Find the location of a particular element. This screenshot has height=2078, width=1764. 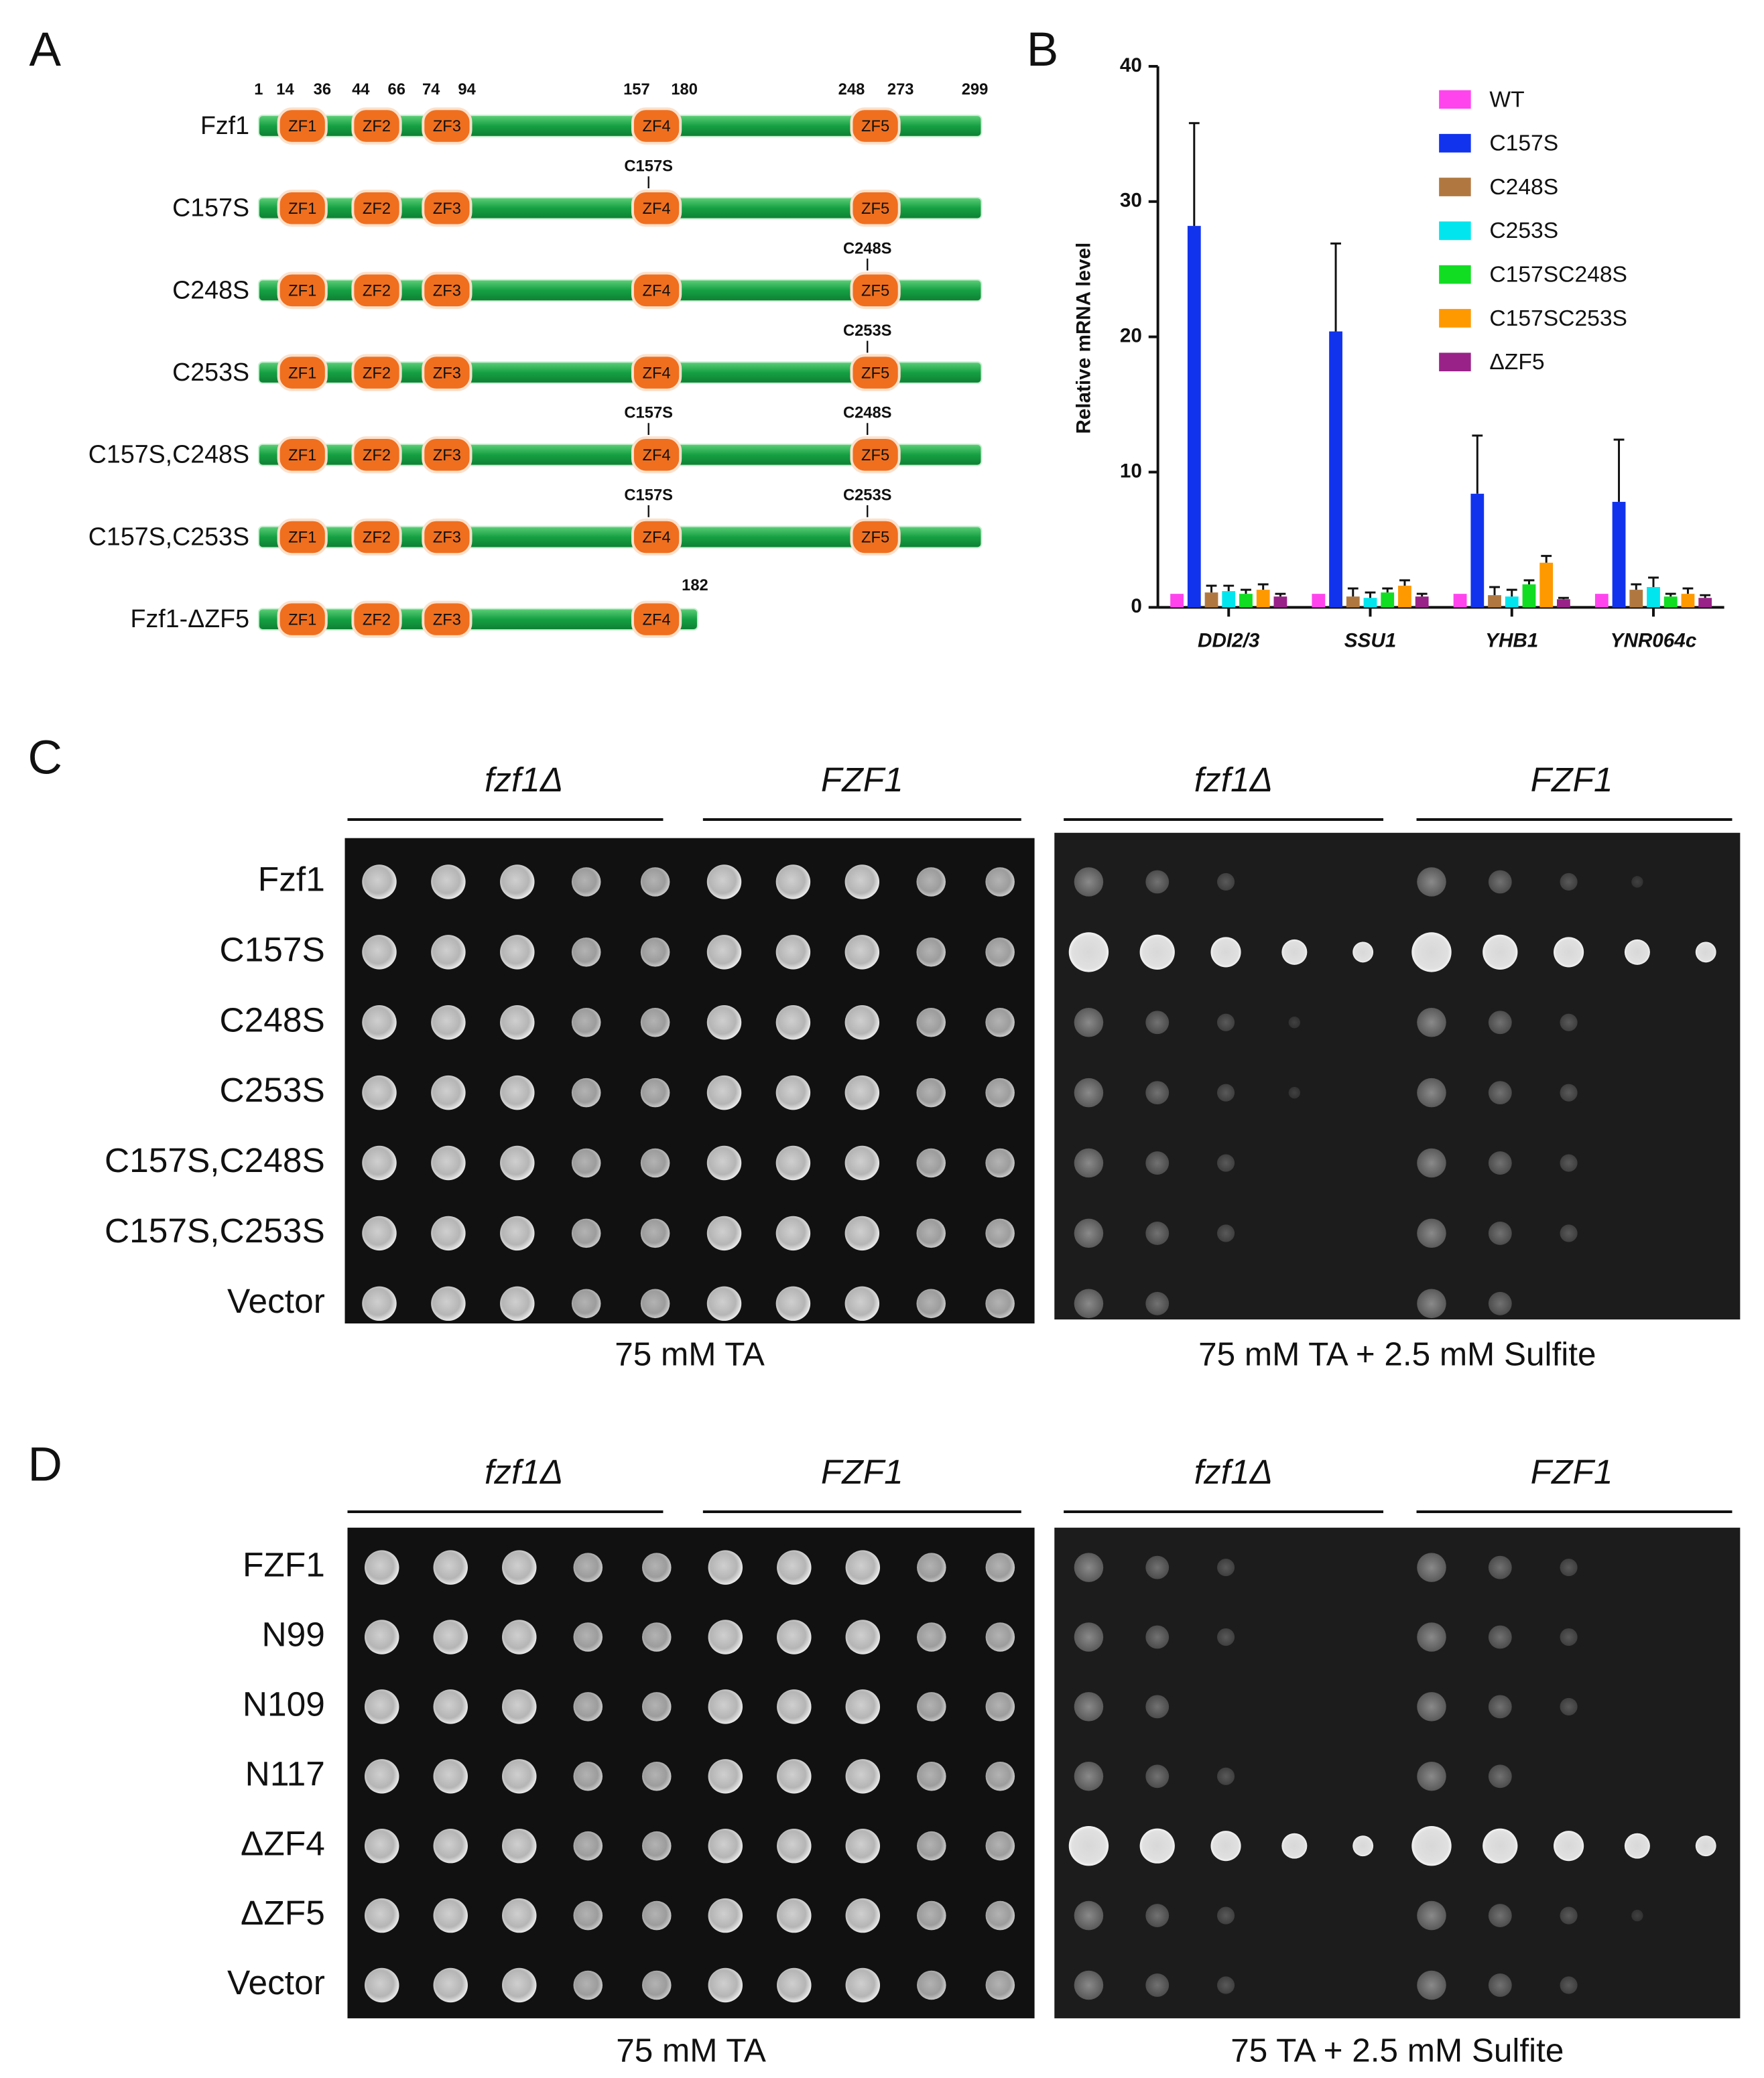

strain-label: ΔZF4 is located at coordinates (283, 1842).